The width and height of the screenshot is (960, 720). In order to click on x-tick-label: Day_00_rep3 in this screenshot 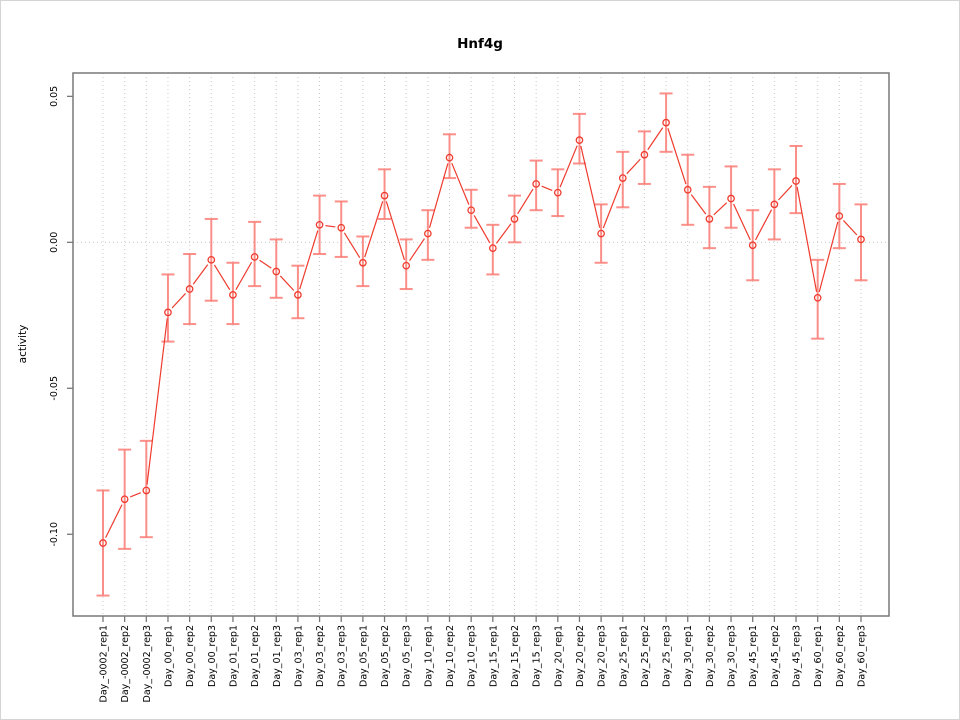, I will do `click(212, 656)`.